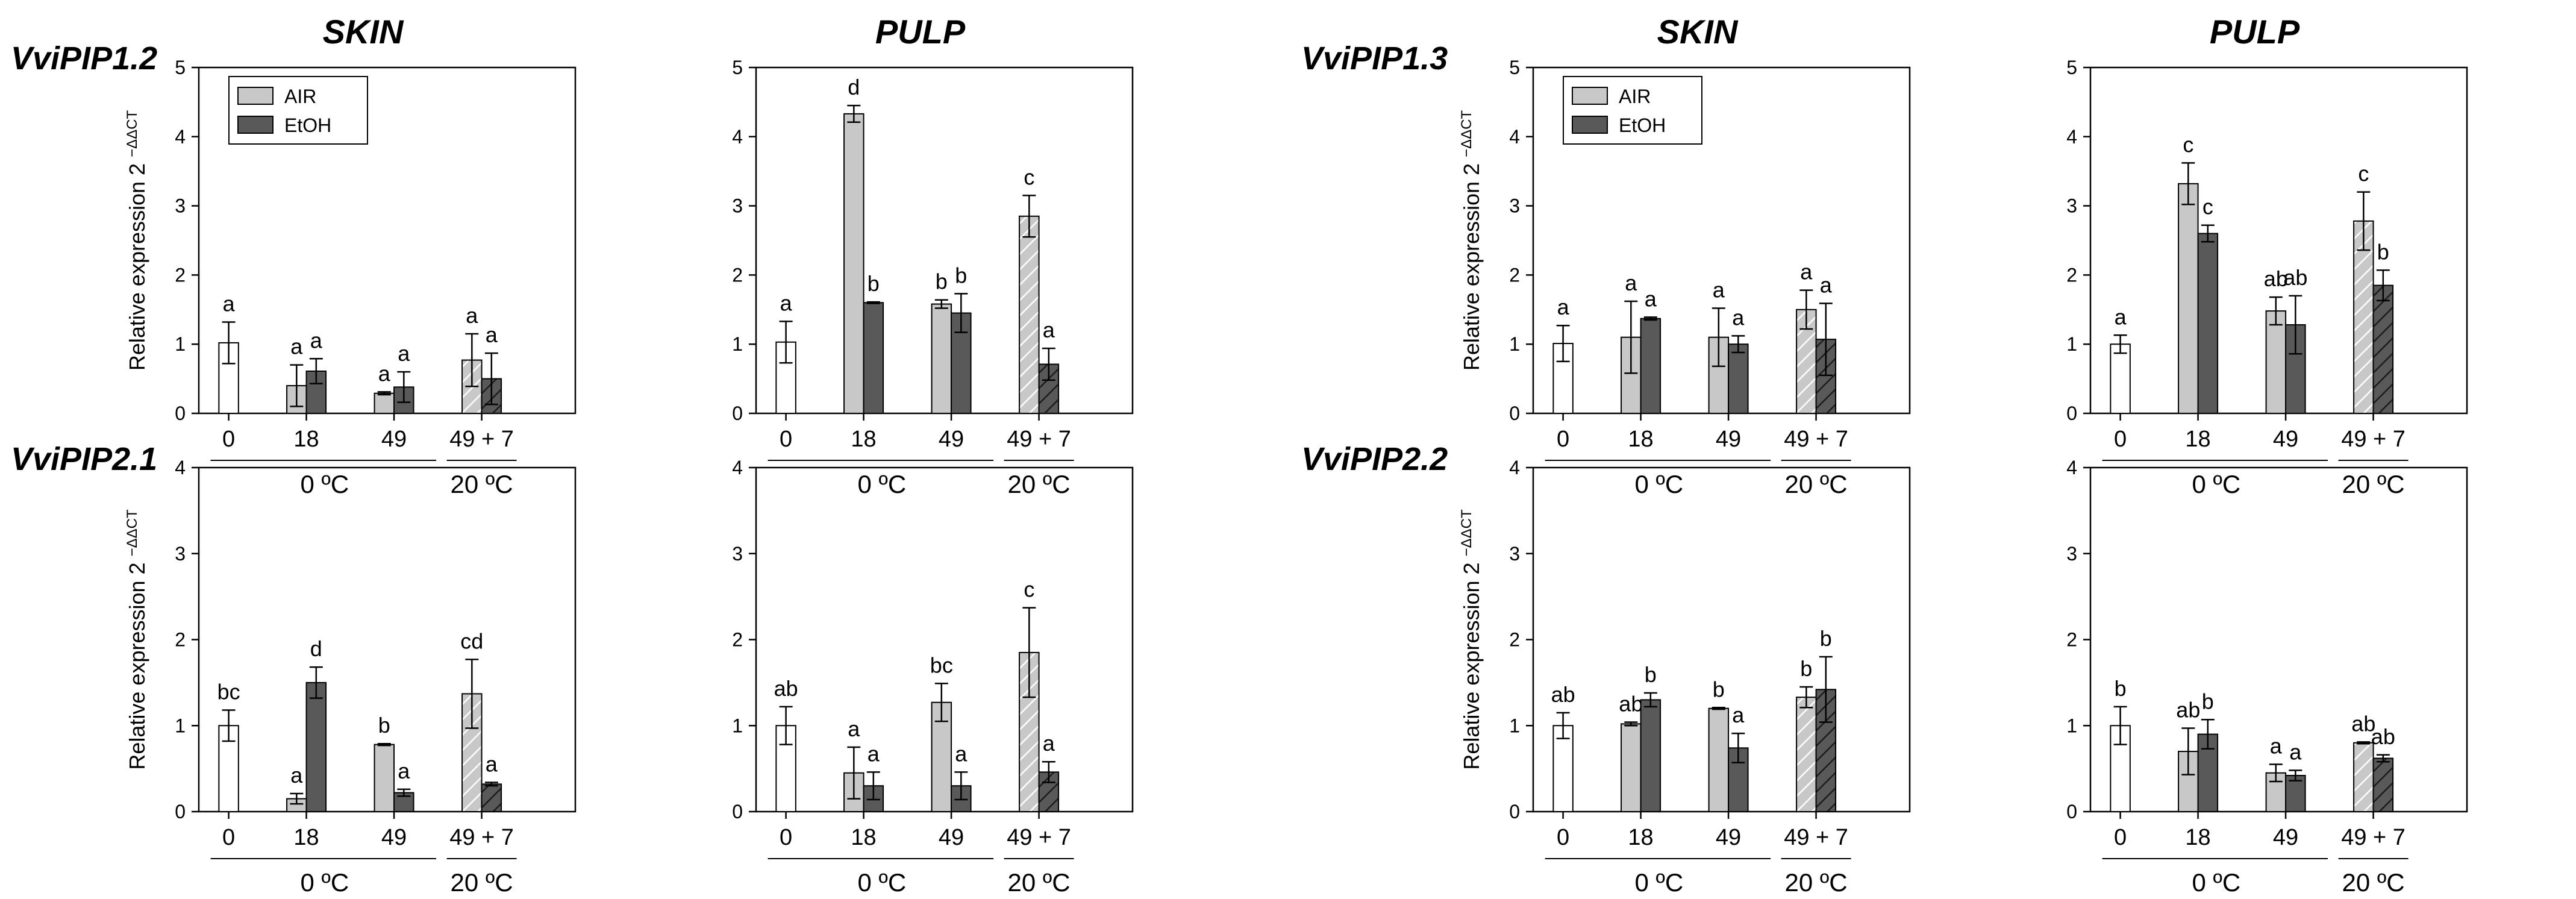 The height and width of the screenshot is (899, 2576). What do you see at coordinates (316, 746) in the screenshot?
I see `bar-18-etoh` at bounding box center [316, 746].